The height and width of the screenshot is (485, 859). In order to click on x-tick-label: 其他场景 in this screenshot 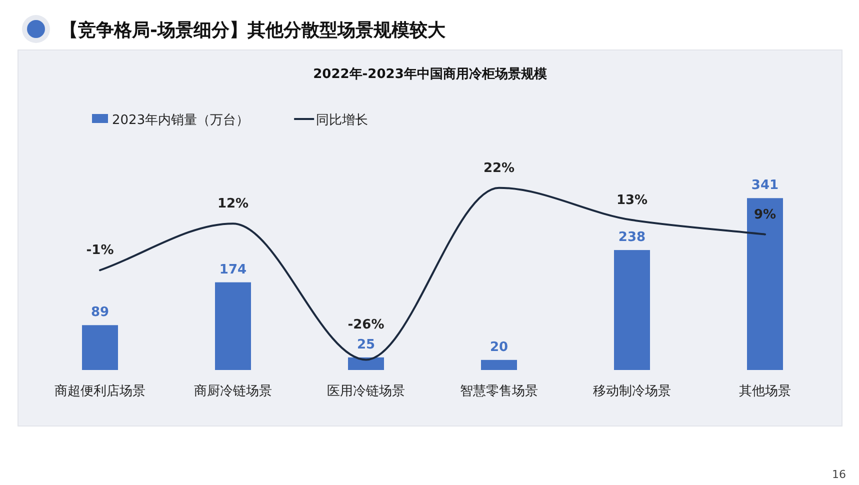, I will do `click(765, 391)`.